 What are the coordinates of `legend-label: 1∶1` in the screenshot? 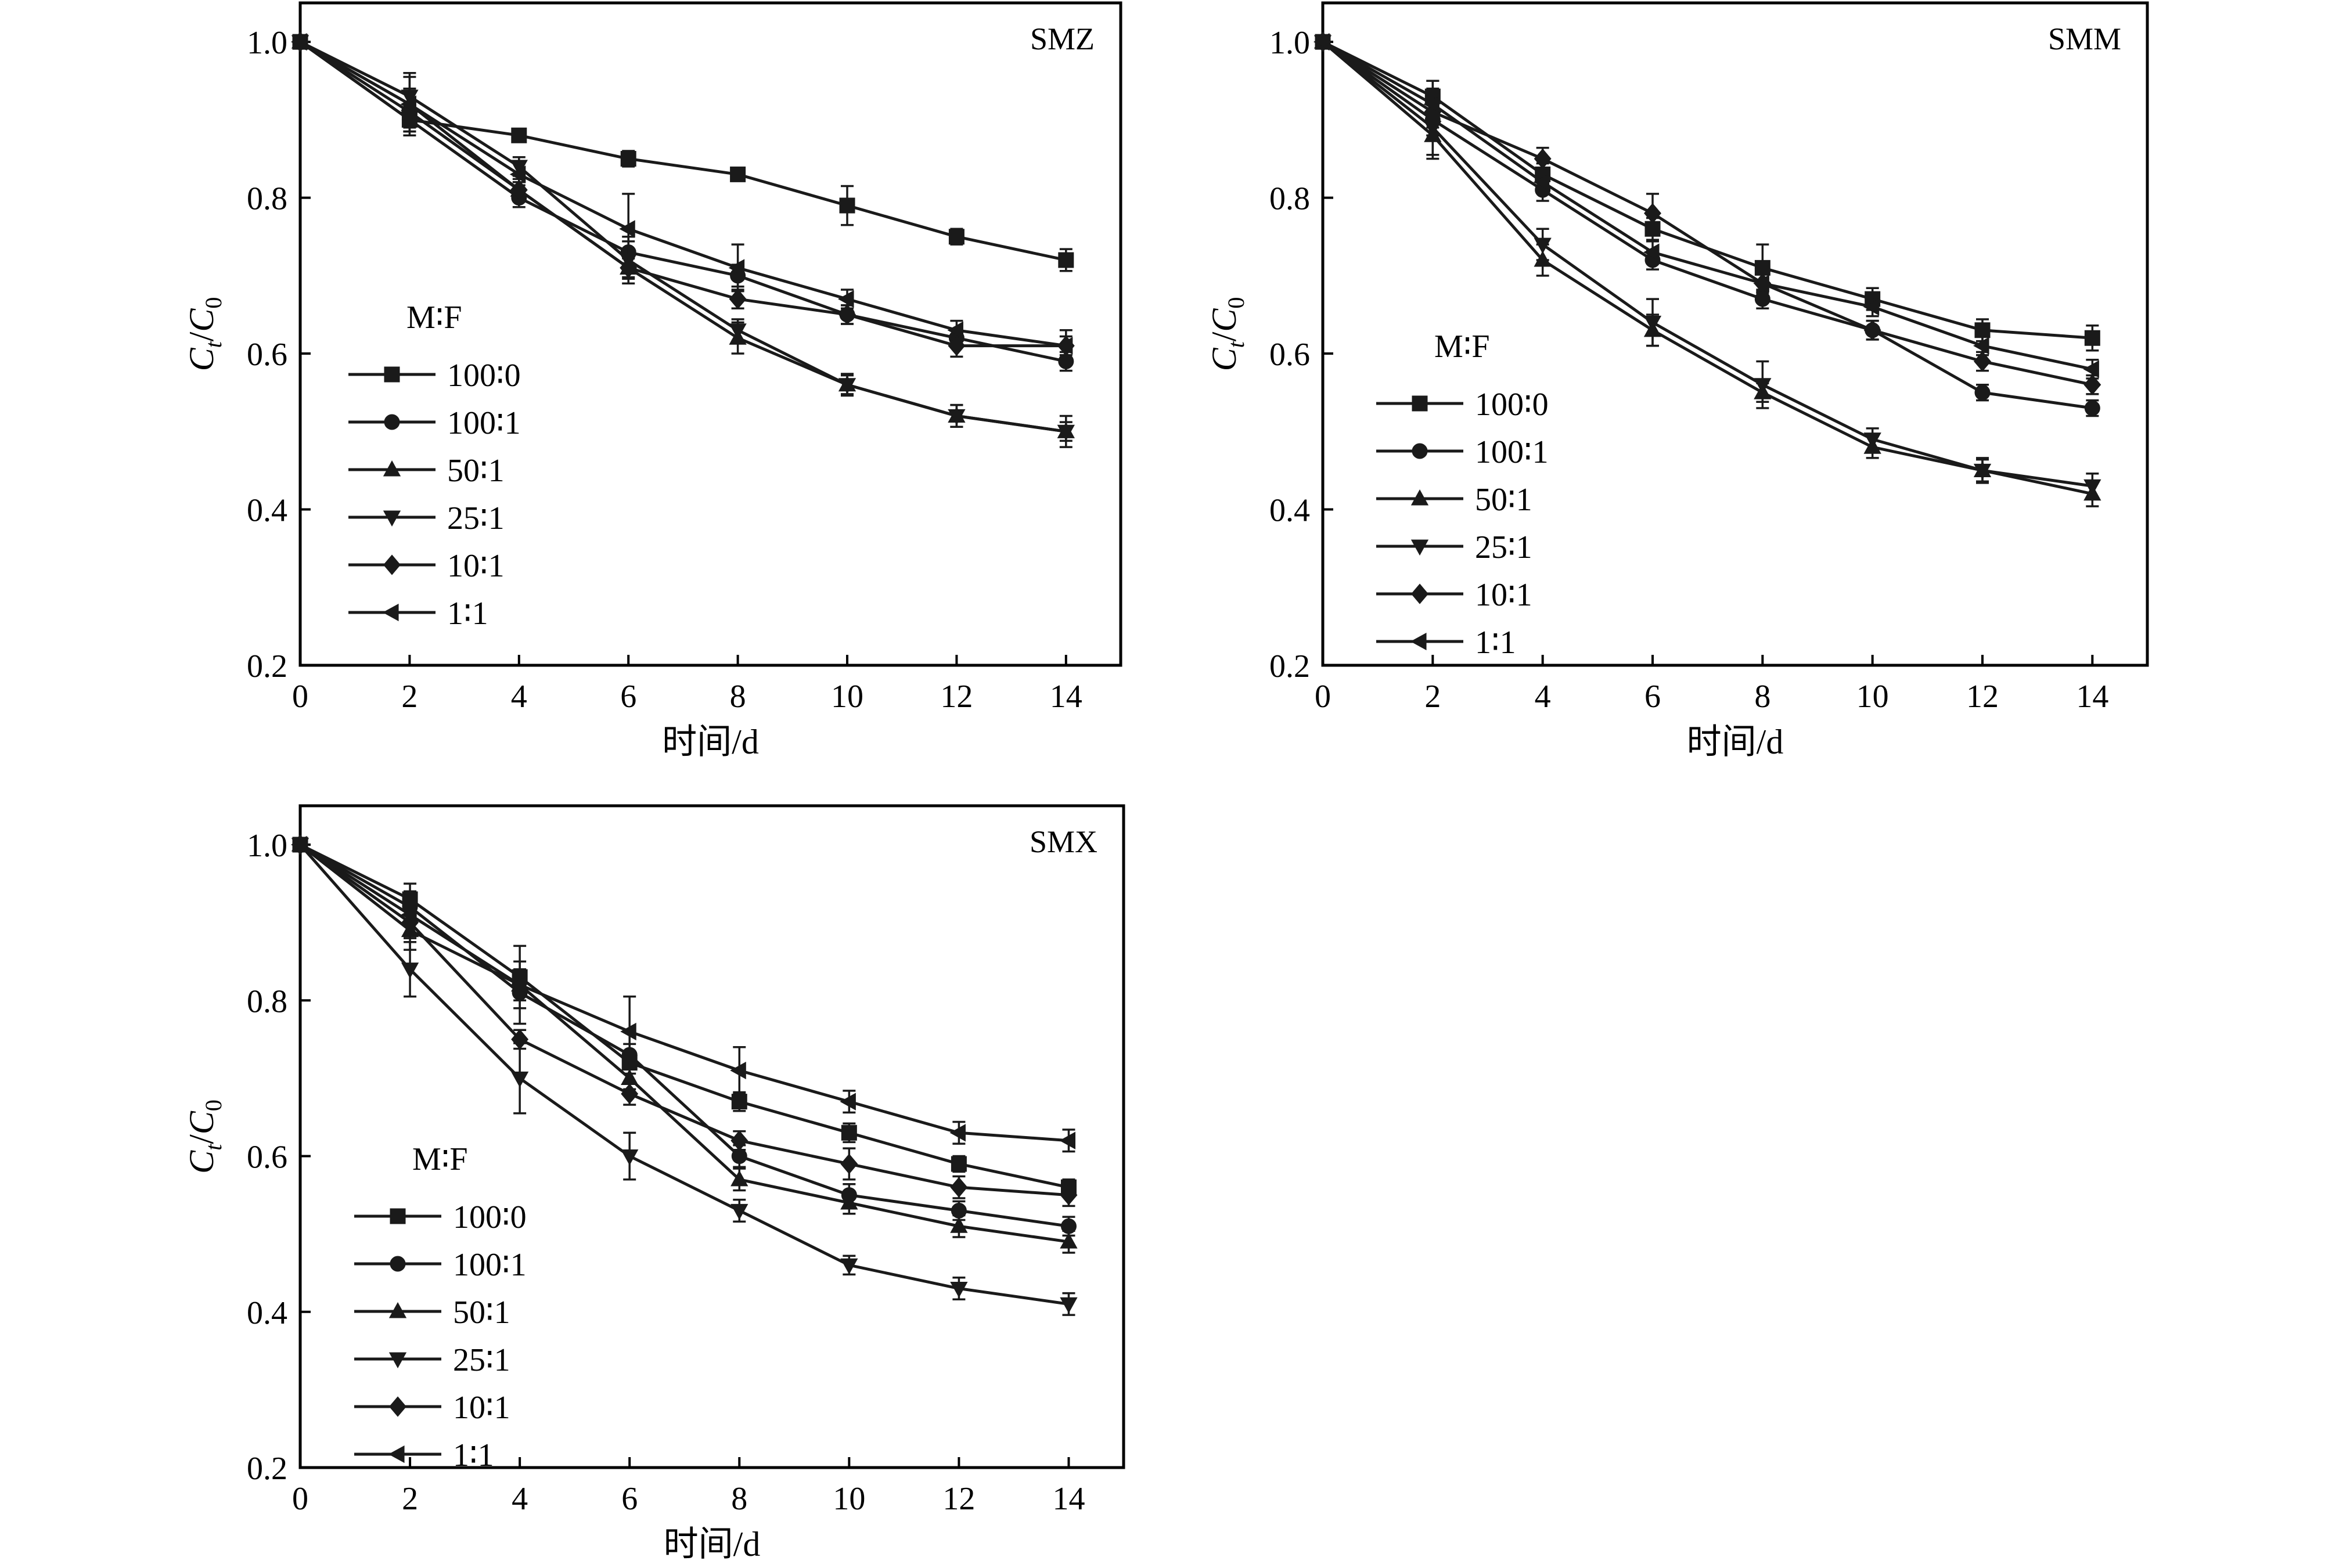 It's located at (474, 1455).